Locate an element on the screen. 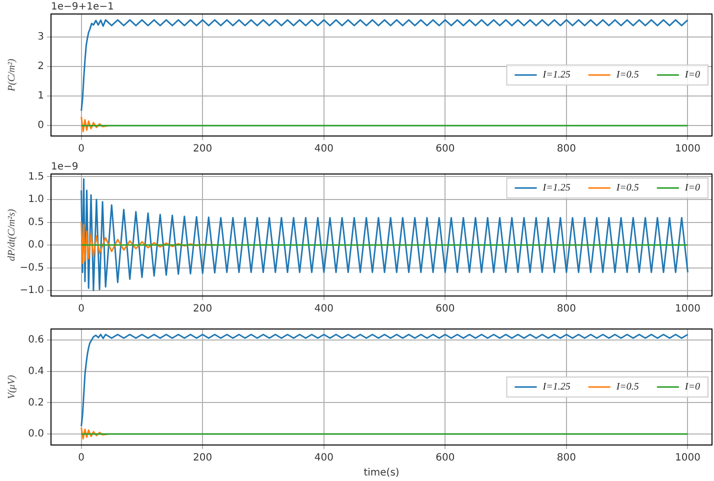 This screenshot has width=714, height=481. y-tick-label: 0 is located at coordinates (41, 126).